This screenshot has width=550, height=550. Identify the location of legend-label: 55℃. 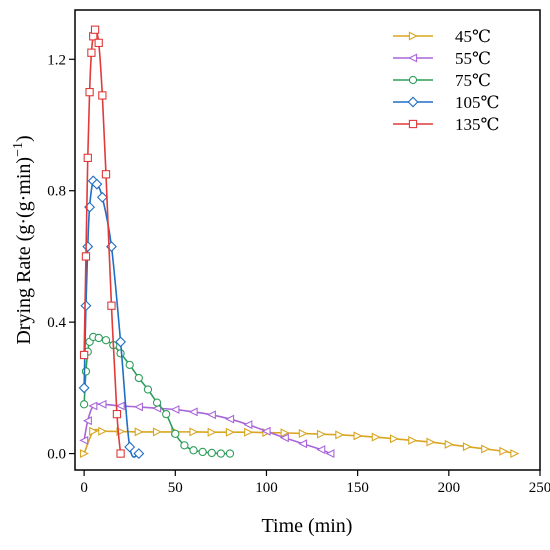
(473, 58).